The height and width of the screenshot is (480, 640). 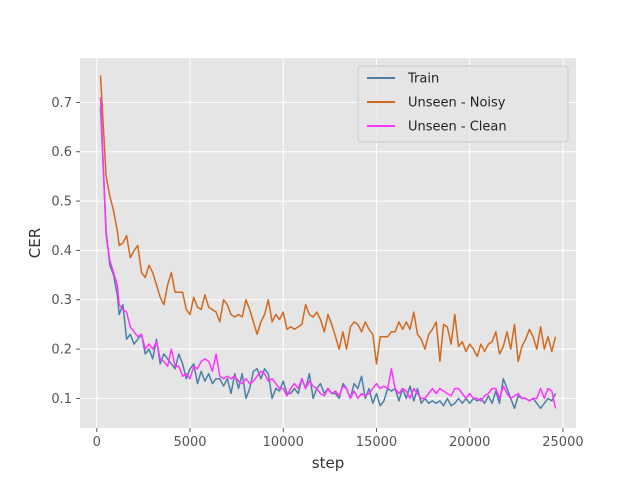 What do you see at coordinates (376, 442) in the screenshot?
I see `x-tick-label: 15000` at bounding box center [376, 442].